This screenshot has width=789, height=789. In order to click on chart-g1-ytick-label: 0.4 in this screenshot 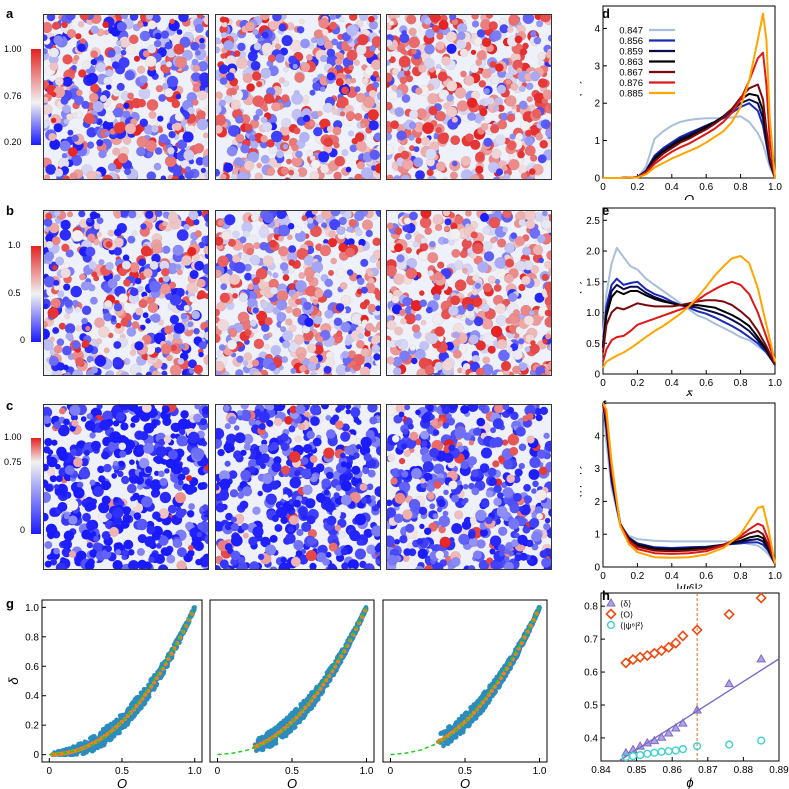, I will do `click(32, 696)`.